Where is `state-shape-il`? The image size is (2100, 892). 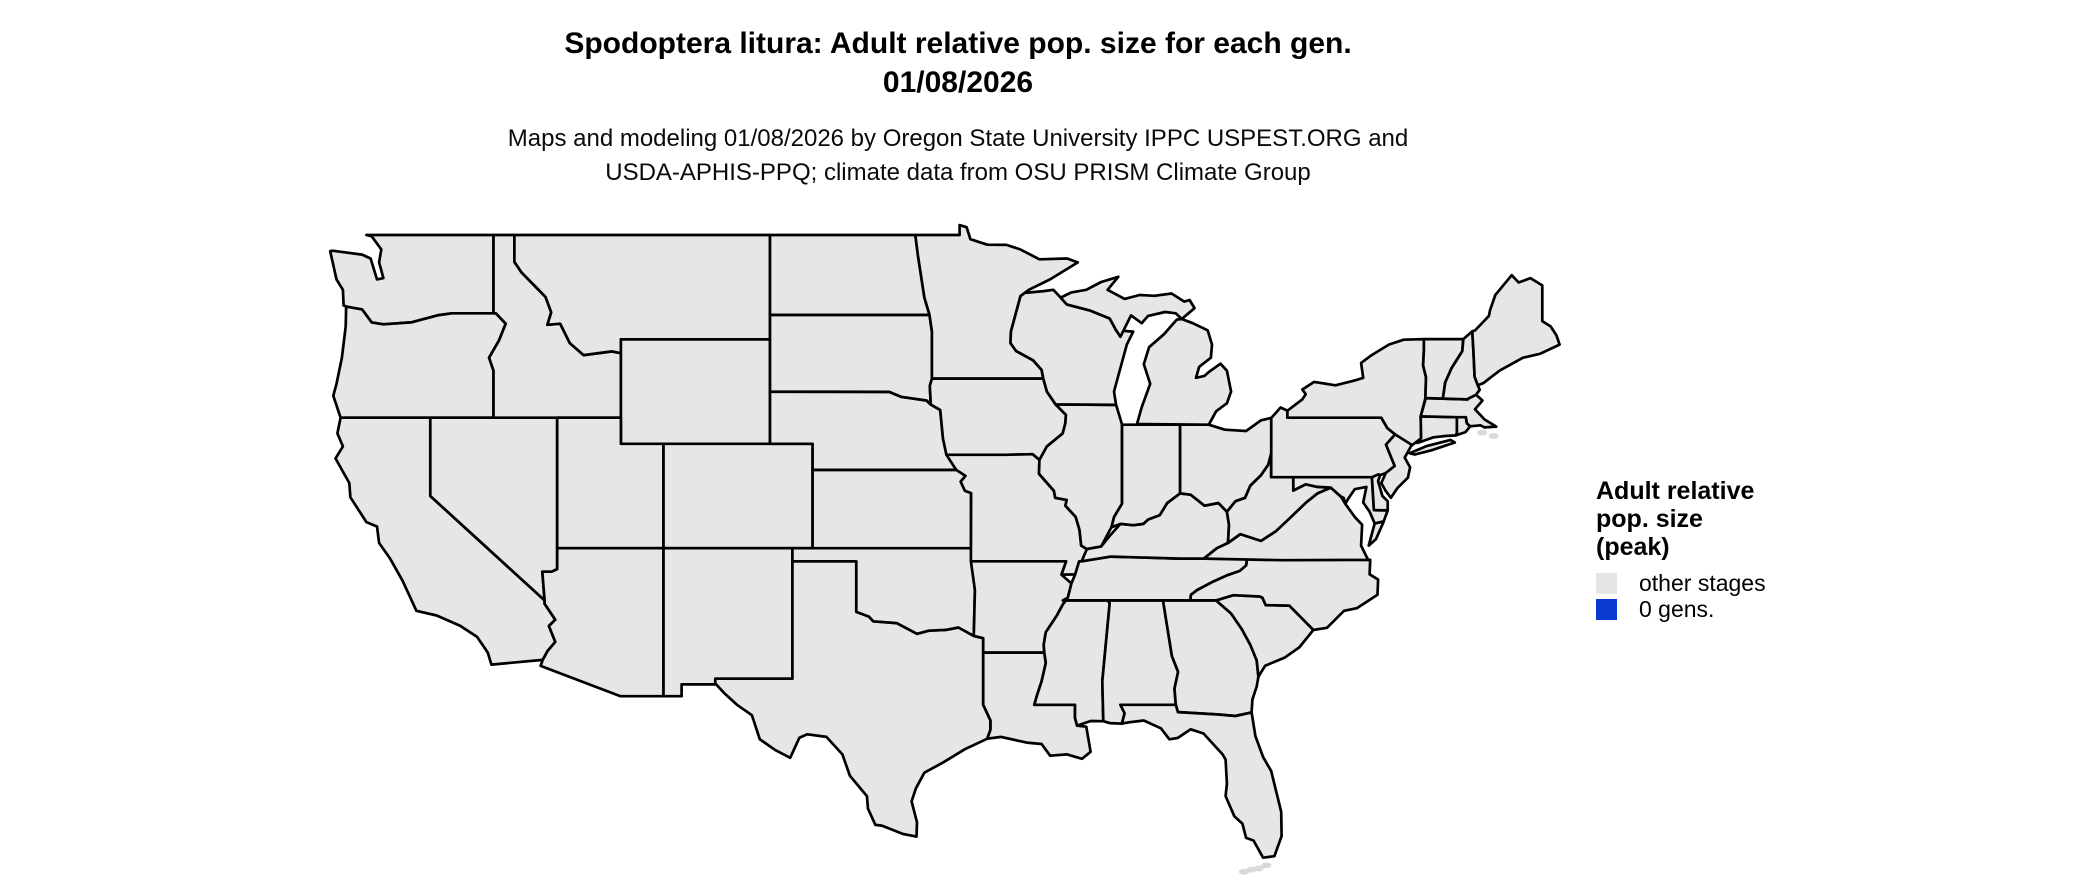 state-shape-il is located at coordinates (1080, 477).